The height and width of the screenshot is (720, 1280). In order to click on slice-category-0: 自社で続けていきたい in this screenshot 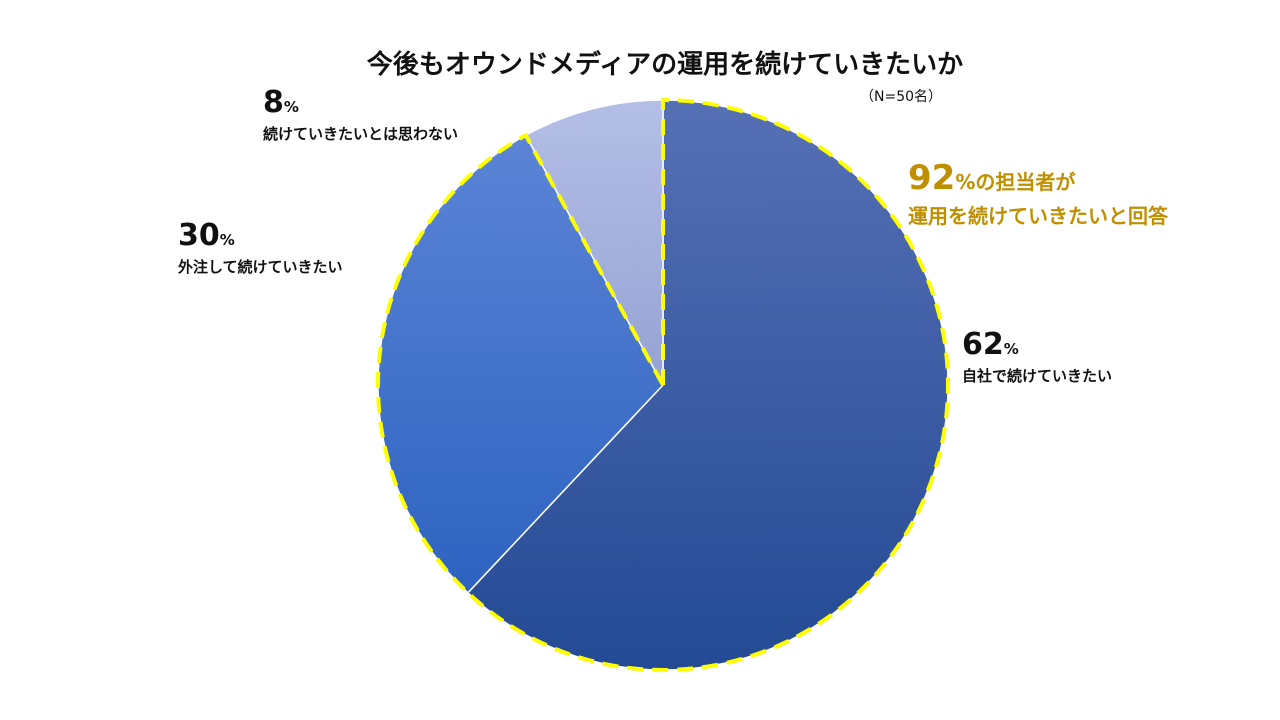, I will do `click(1037, 376)`.